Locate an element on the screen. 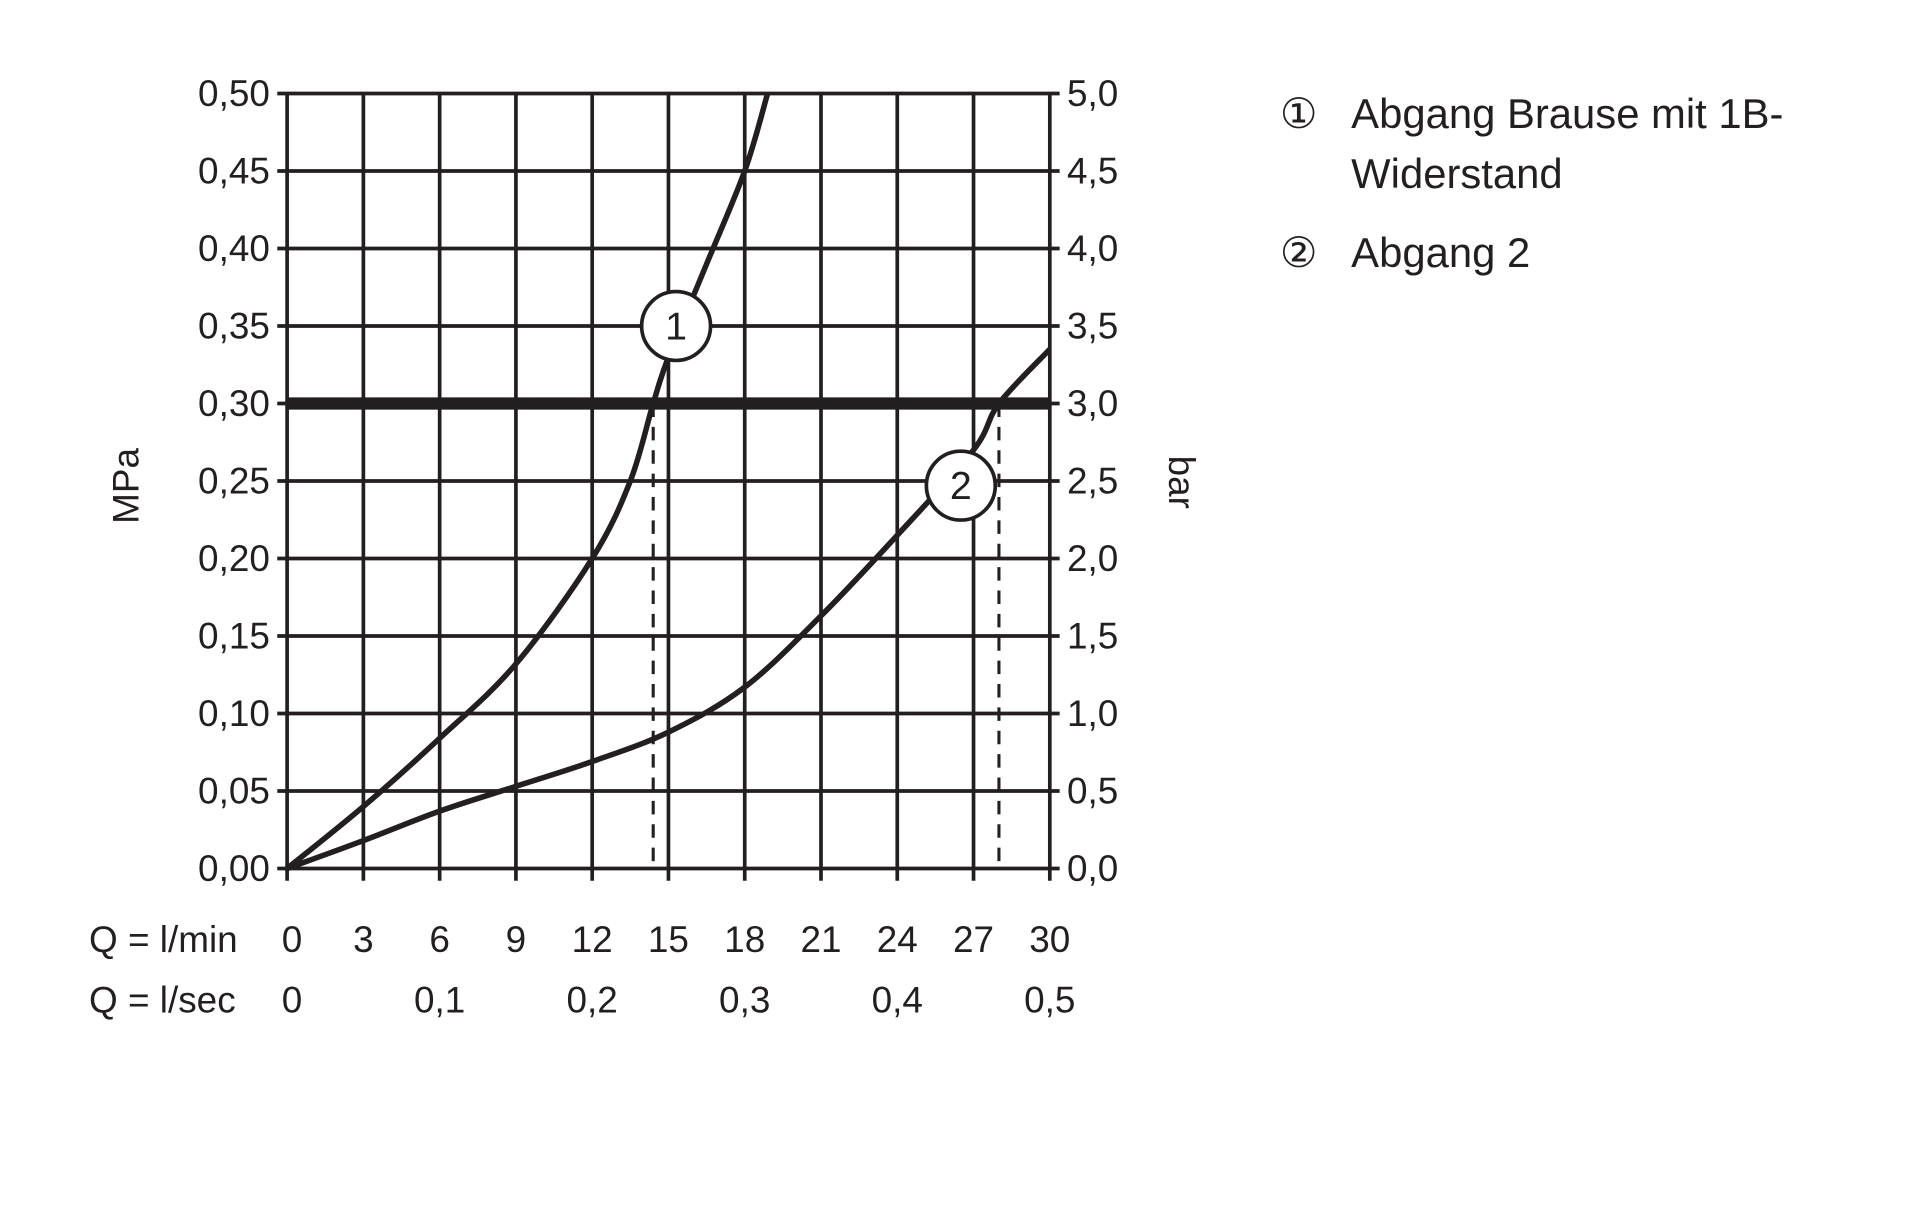 The image size is (1920, 1224). series-label-1: 1 is located at coordinates (676, 327).